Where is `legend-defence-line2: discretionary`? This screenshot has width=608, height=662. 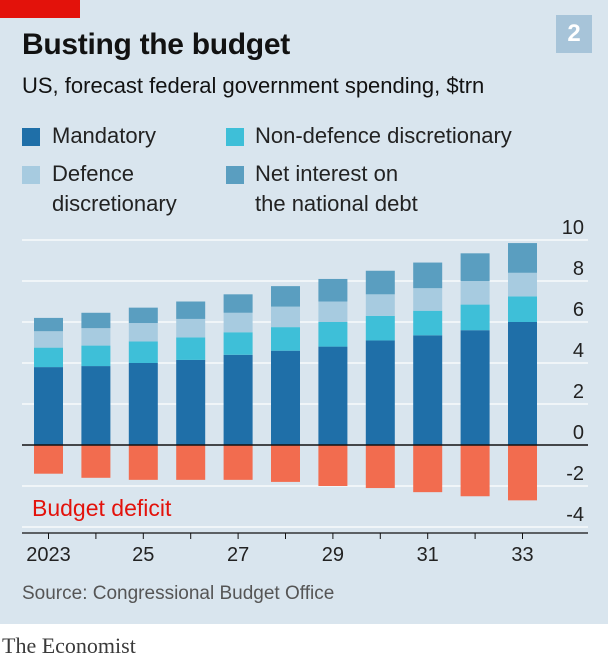
legend-defence-line2: discretionary is located at coordinates (114, 203).